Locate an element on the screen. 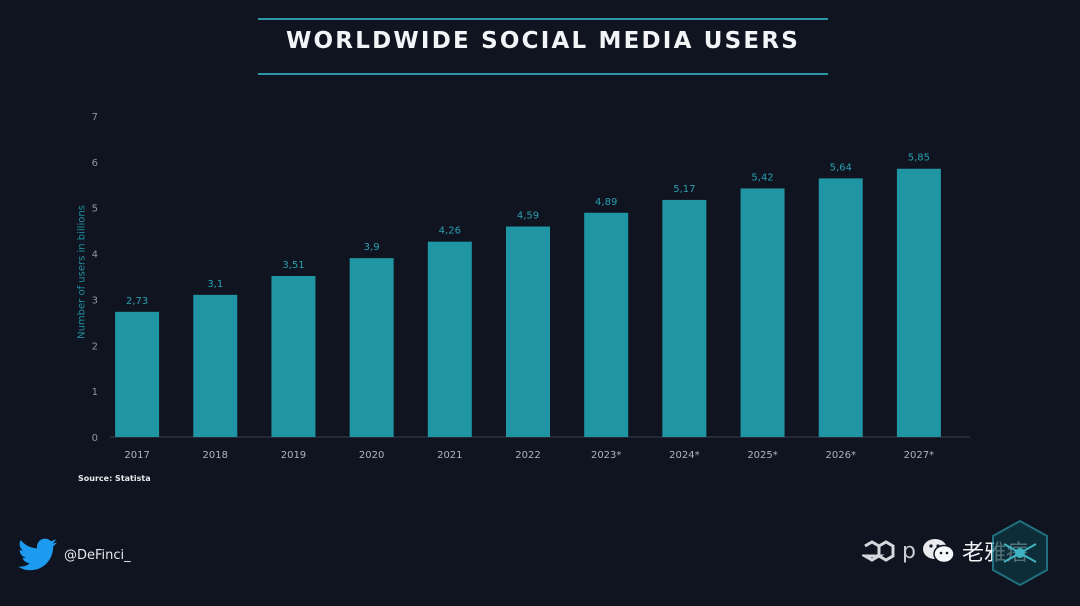 The height and width of the screenshot is (606, 1080). x-tick-label: 2025* is located at coordinates (762, 455).